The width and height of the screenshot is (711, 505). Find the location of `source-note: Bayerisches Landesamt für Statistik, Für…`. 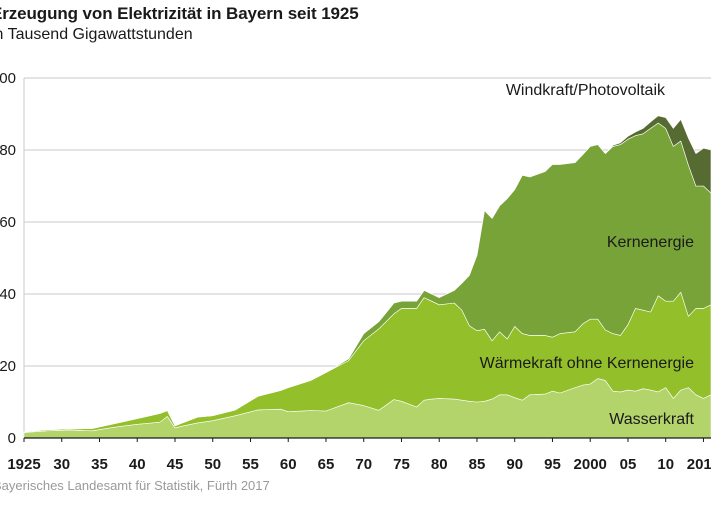

source-note: Bayerisches Landesamt für Statistik, Für… is located at coordinates (135, 485).